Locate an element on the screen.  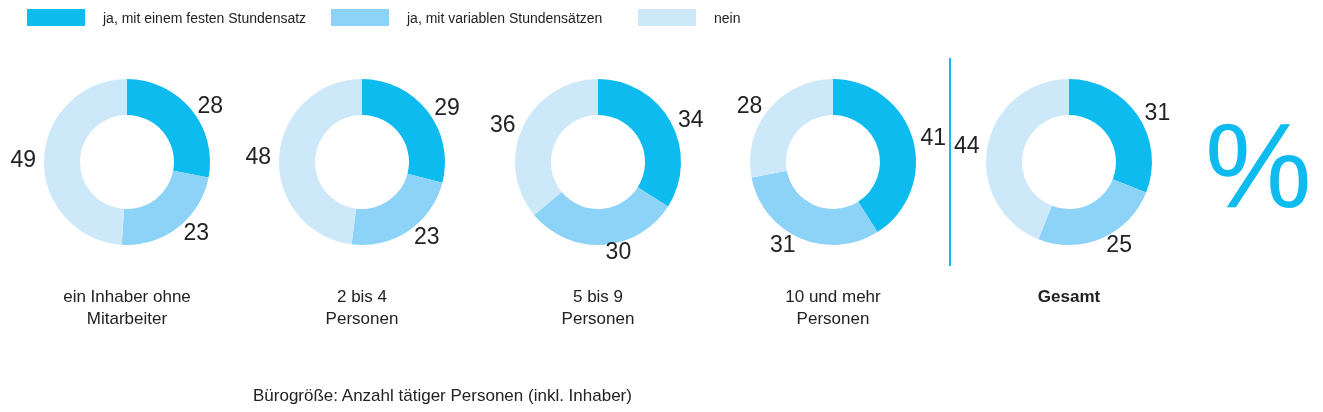
data-label: 41 is located at coordinates (933, 137).